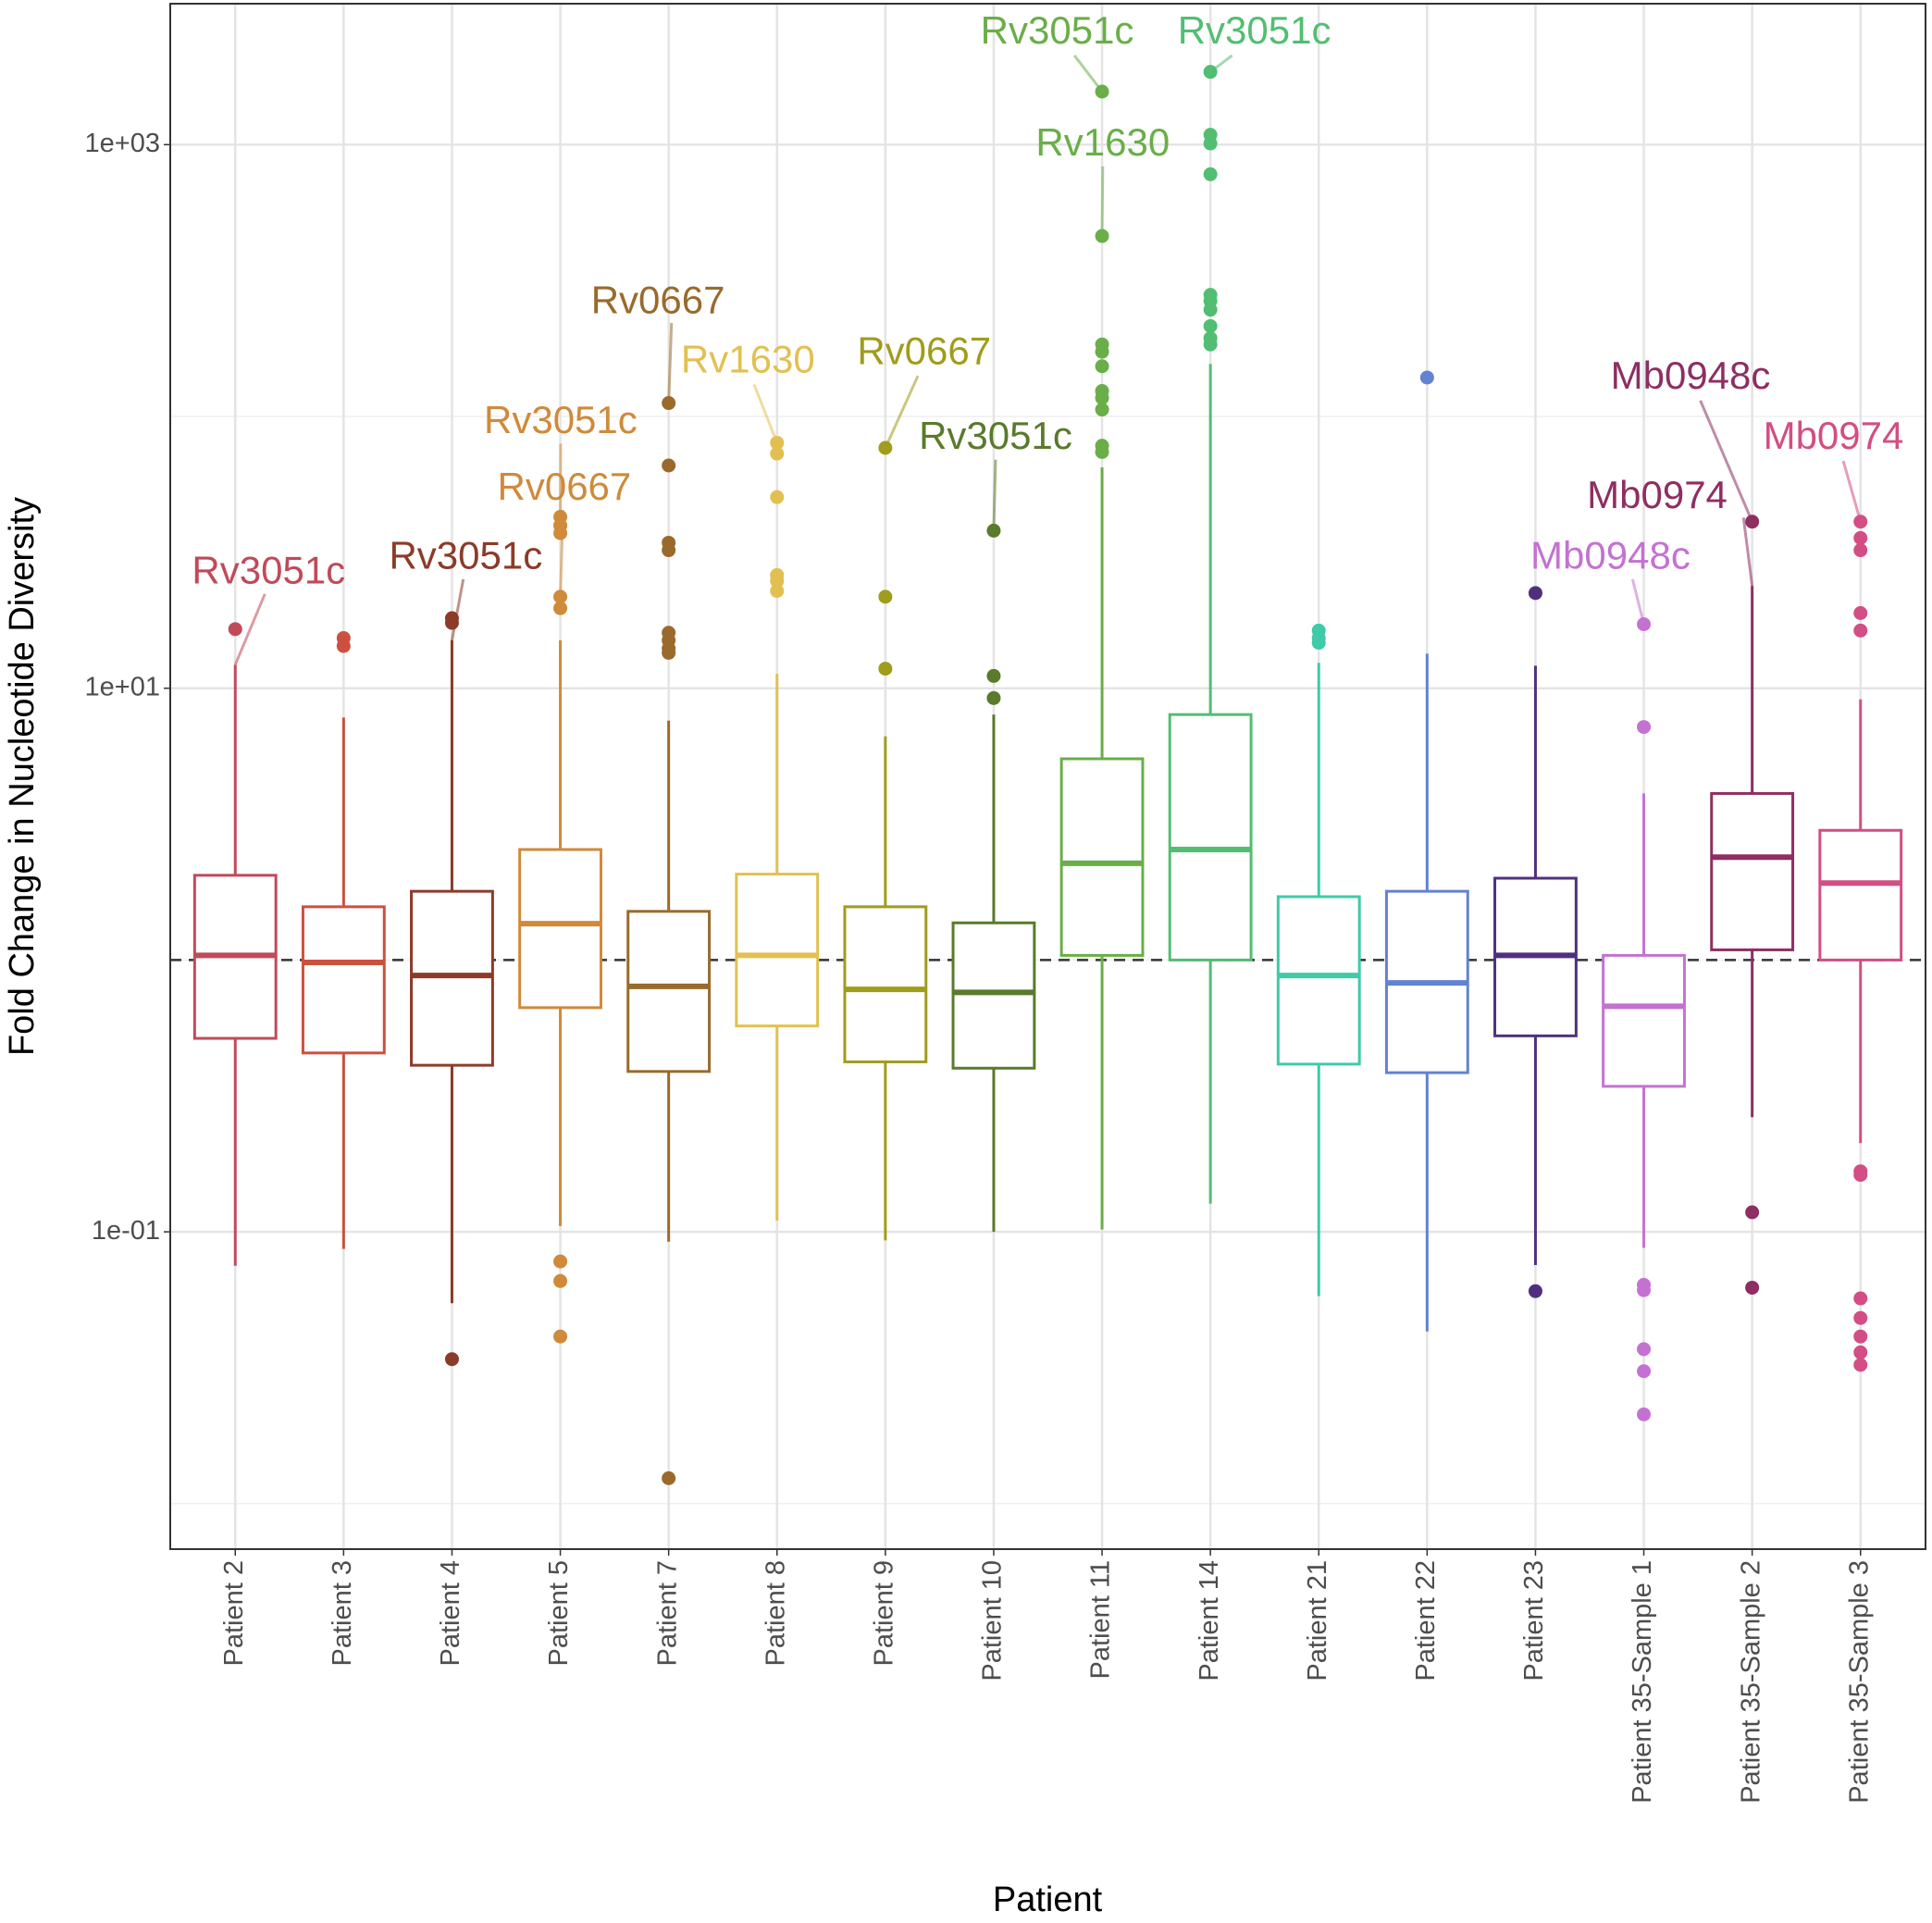 The image size is (1932, 1923). I want to click on x-tick-label: Patient 35-Sample 2, so click(1751, 1682).